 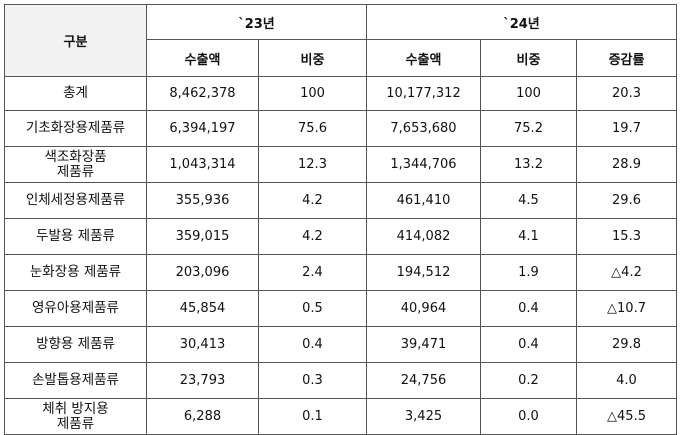 What do you see at coordinates (626, 236) in the screenshot?
I see `change-rate: 15.3` at bounding box center [626, 236].